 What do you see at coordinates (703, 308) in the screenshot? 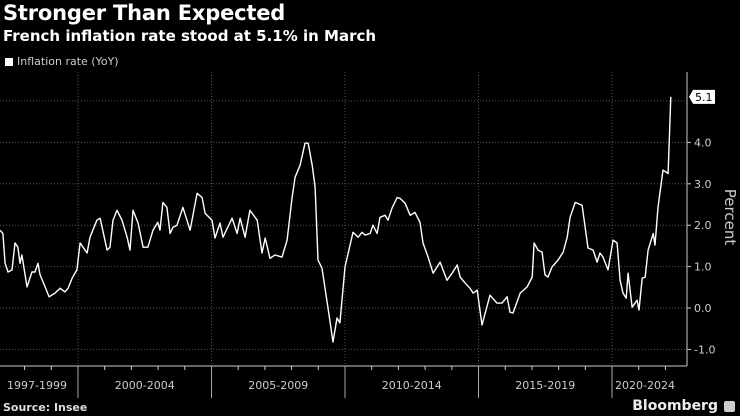
I see `y-tick-label: 0.0` at bounding box center [703, 308].